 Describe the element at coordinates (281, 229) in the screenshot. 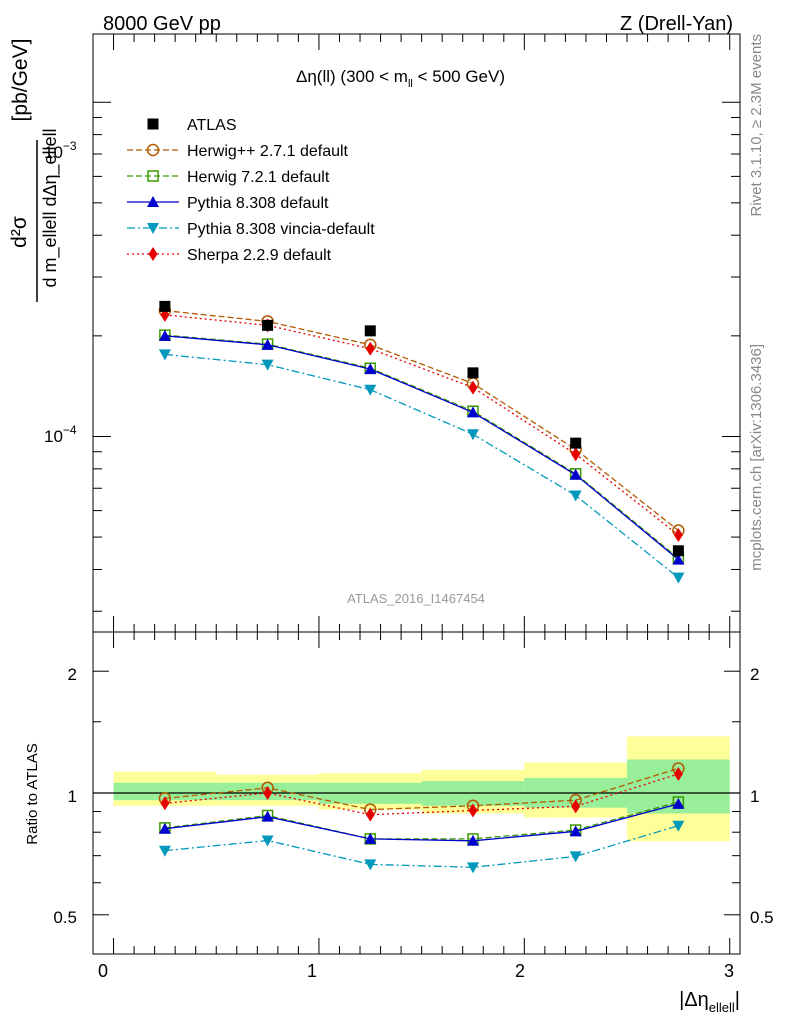

I see `legend-label: Pythia 8.308 vincia-default` at that location.